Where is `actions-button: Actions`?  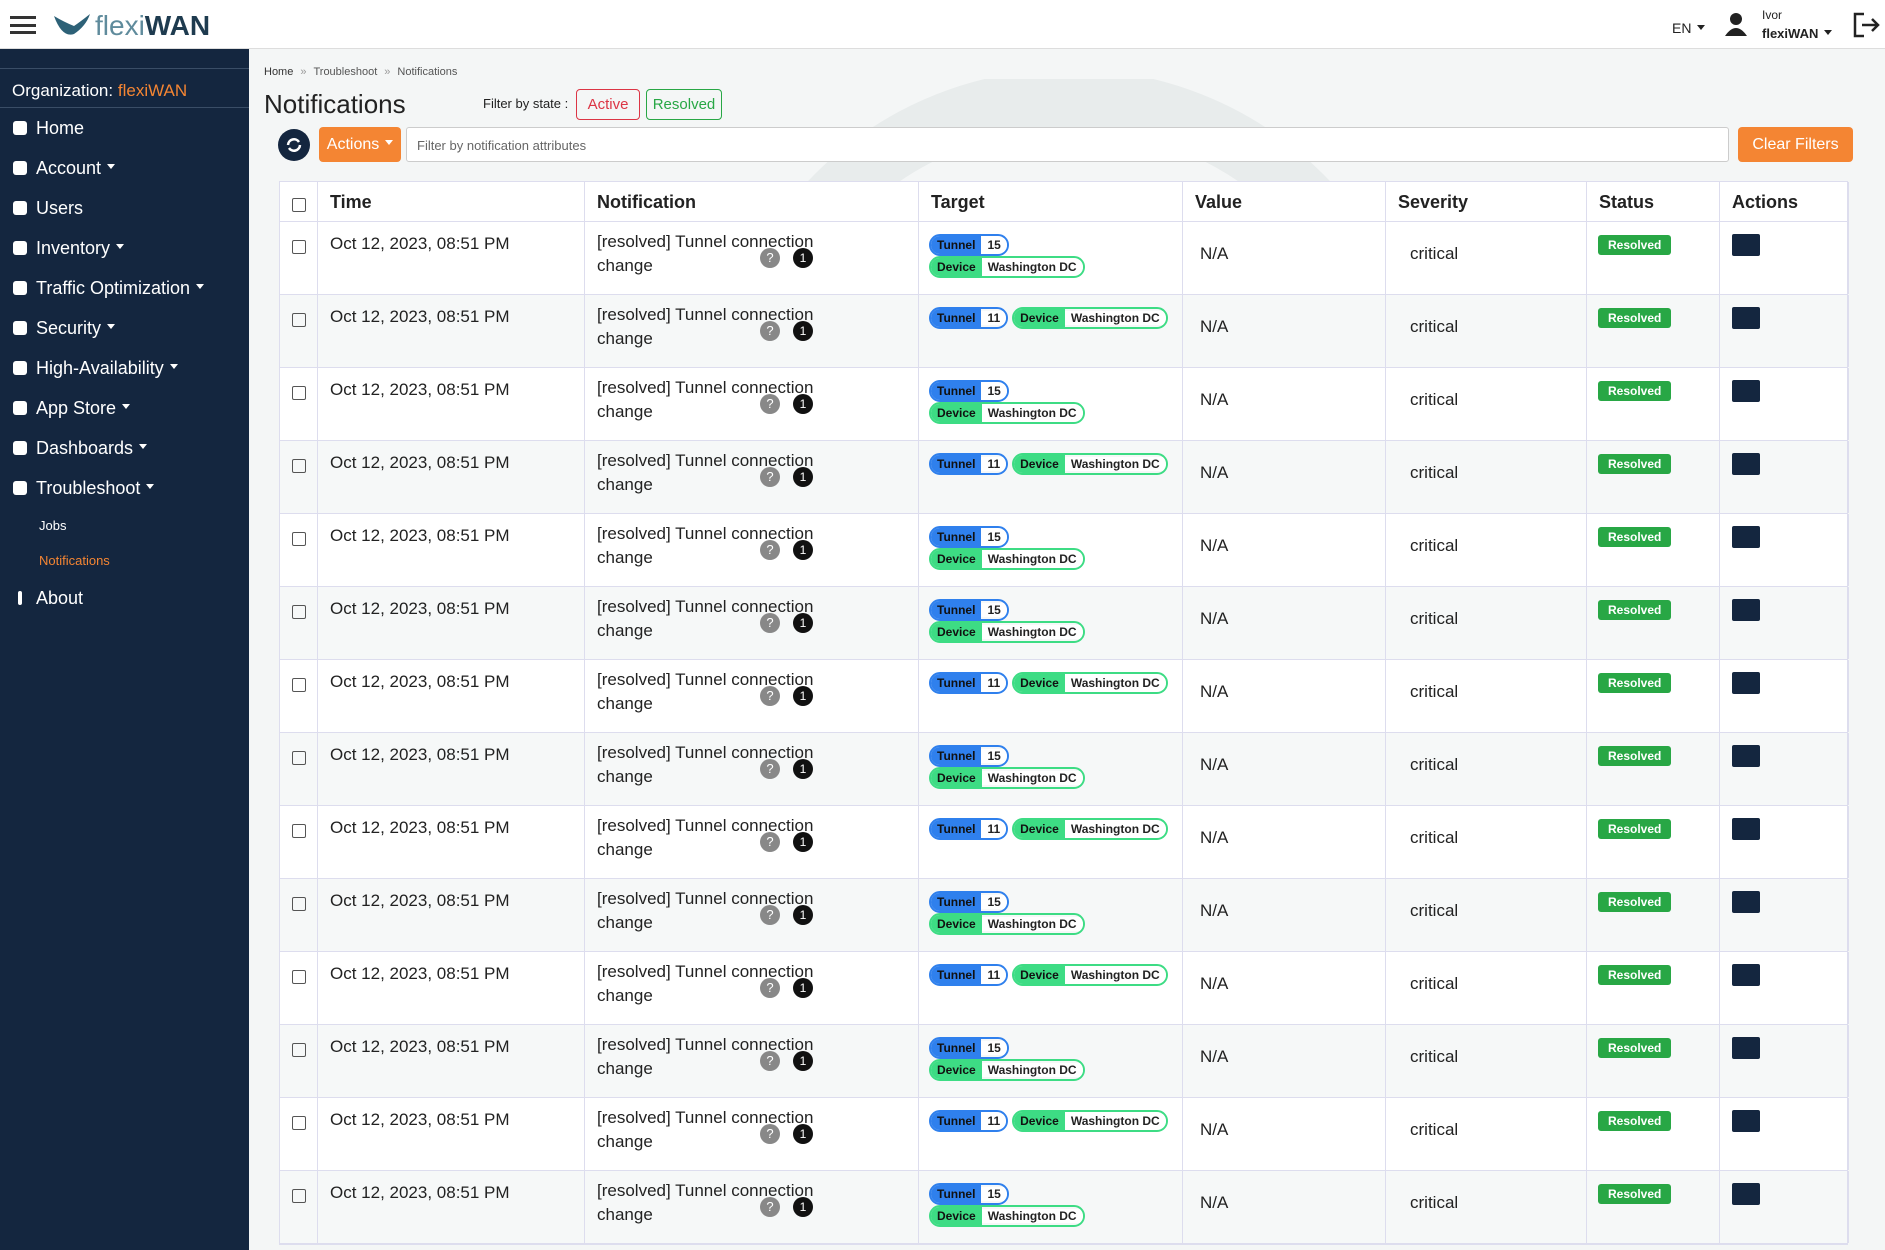 actions-button: Actions is located at coordinates (360, 144).